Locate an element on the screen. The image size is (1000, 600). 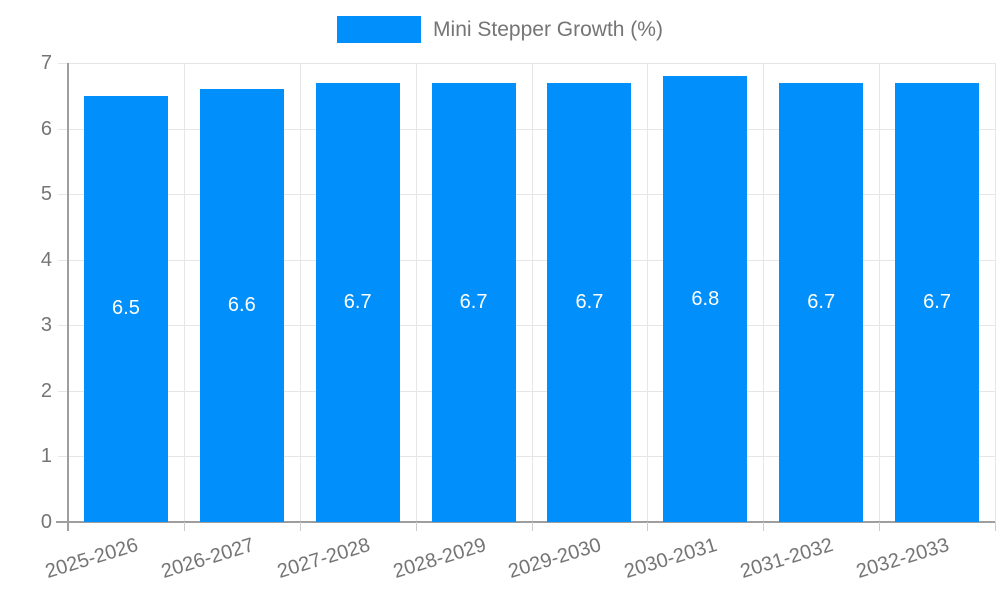
y-tick-label: 5 is located at coordinates (46, 194).